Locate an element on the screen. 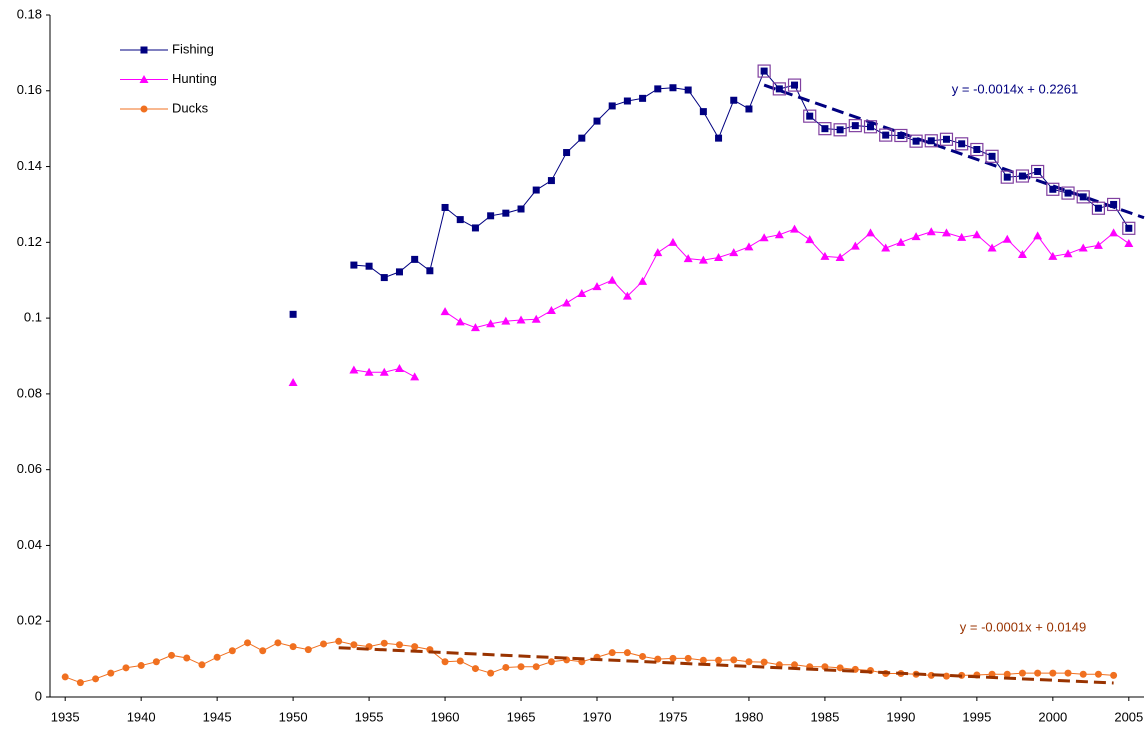 The image size is (1148, 738). legend-label: Fishing is located at coordinates (193, 48).